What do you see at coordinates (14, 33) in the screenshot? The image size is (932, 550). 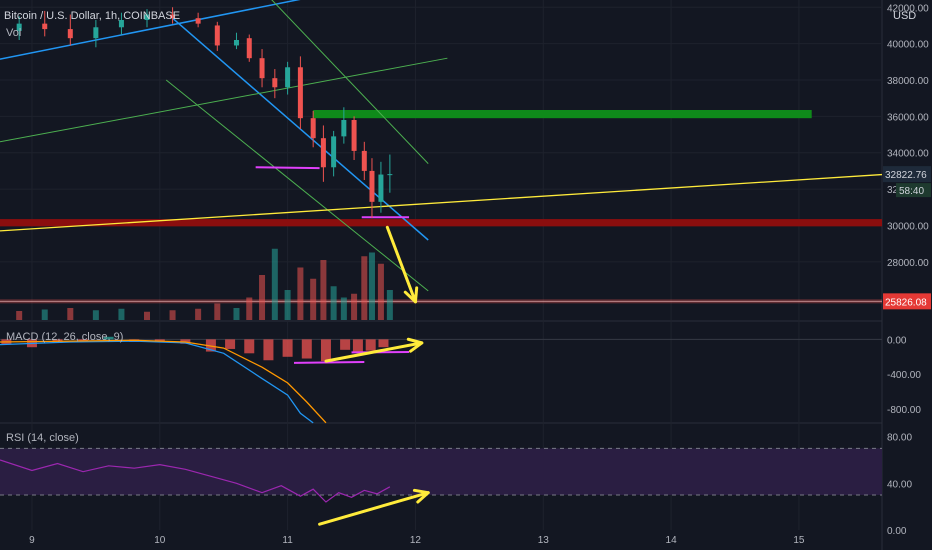 I see `volume-label: Vol` at bounding box center [14, 33].